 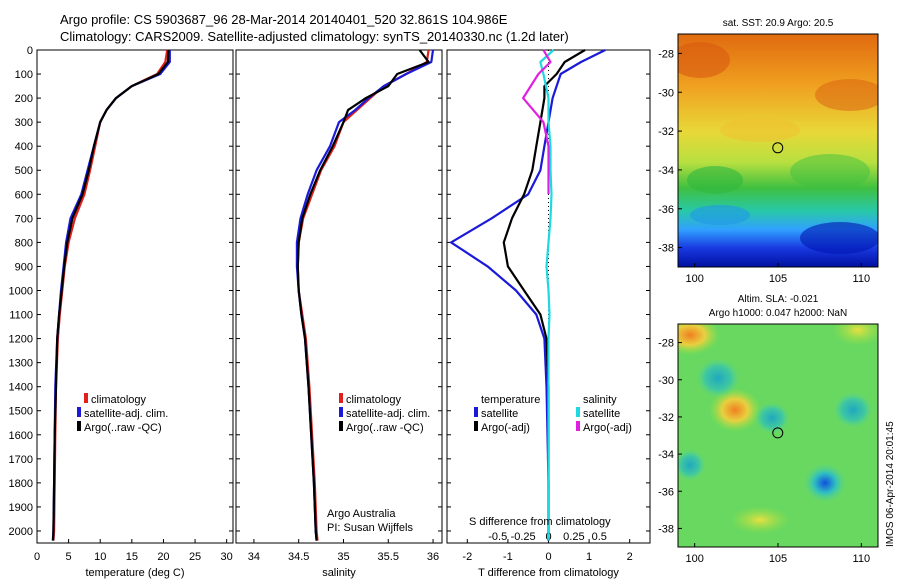 What do you see at coordinates (254, 557) in the screenshot?
I see `x-tick-label: 34` at bounding box center [254, 557].